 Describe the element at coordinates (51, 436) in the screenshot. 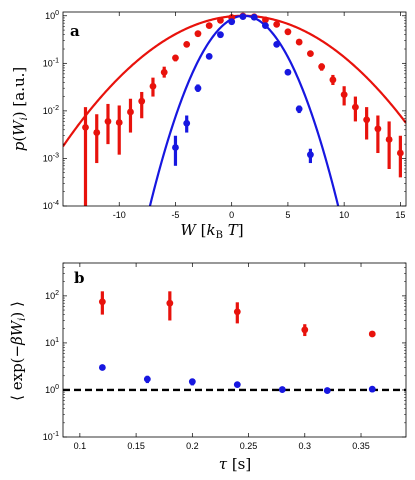

I see `panel-b-ytick-label: 10⁻¹` at that location.